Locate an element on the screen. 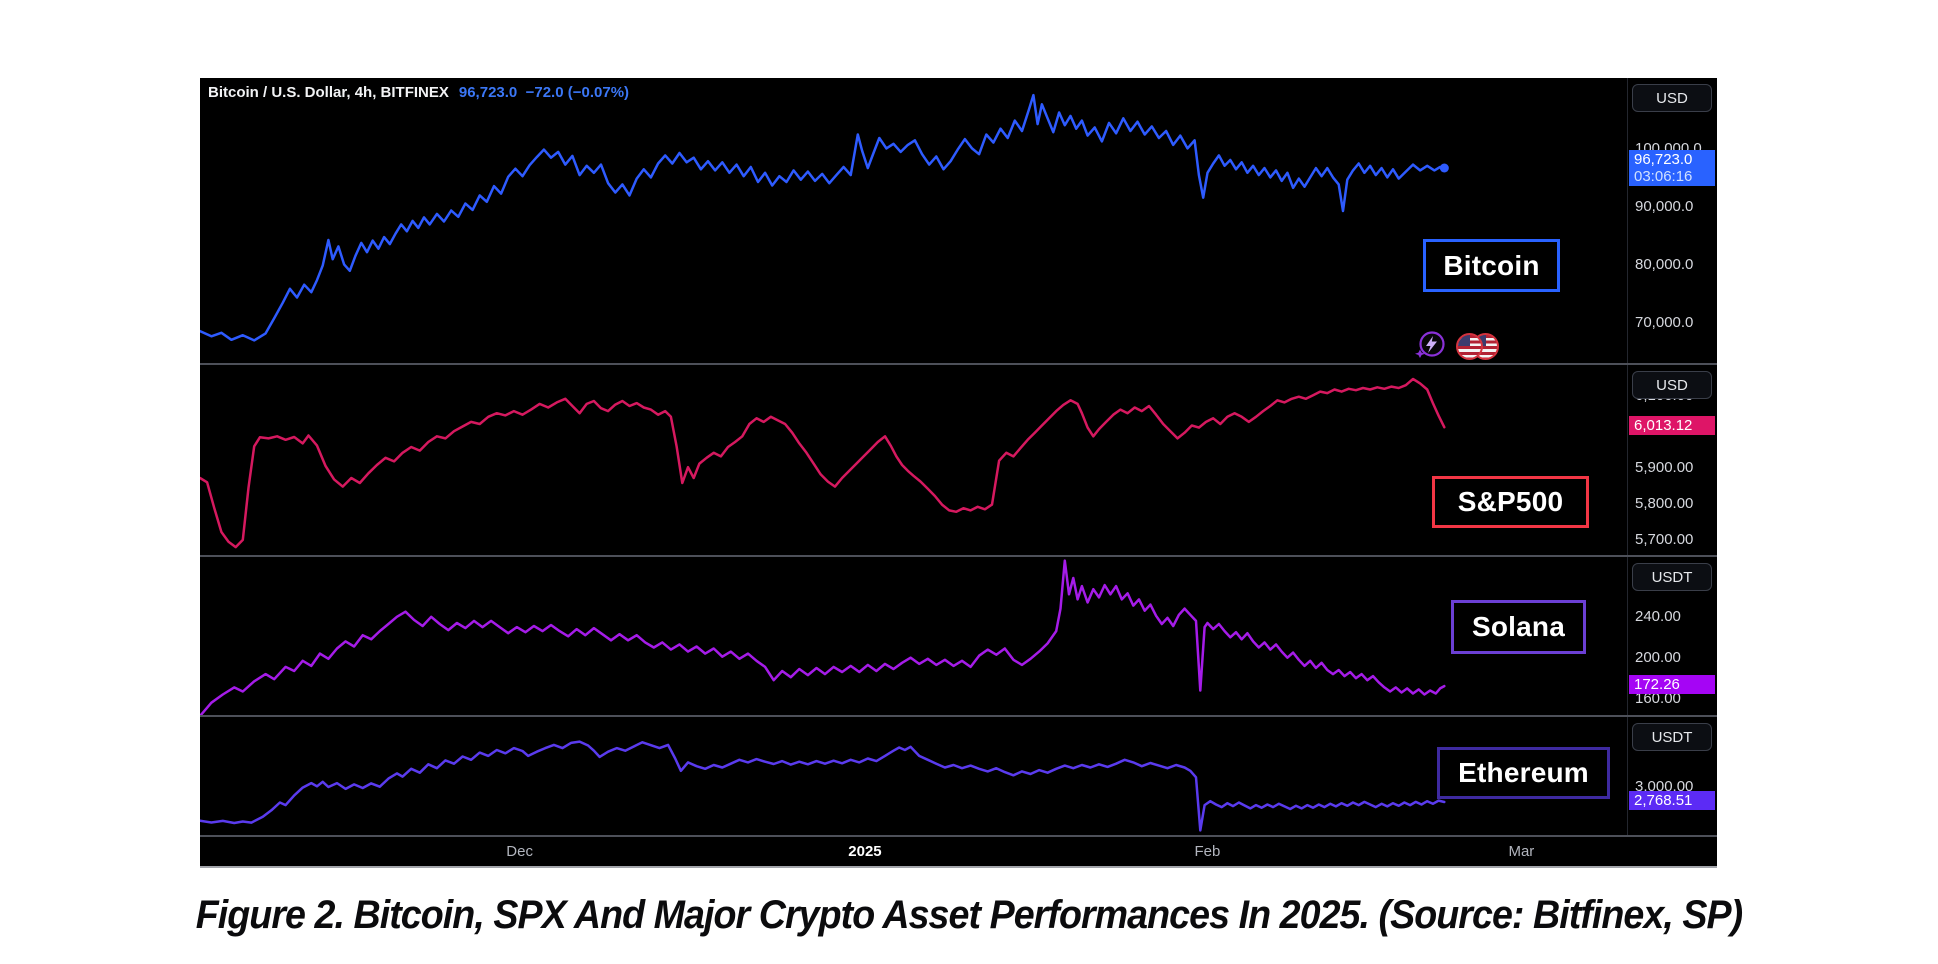  quote-values: 96,723.0 −72.0 (−0.07%) is located at coordinates (544, 92).